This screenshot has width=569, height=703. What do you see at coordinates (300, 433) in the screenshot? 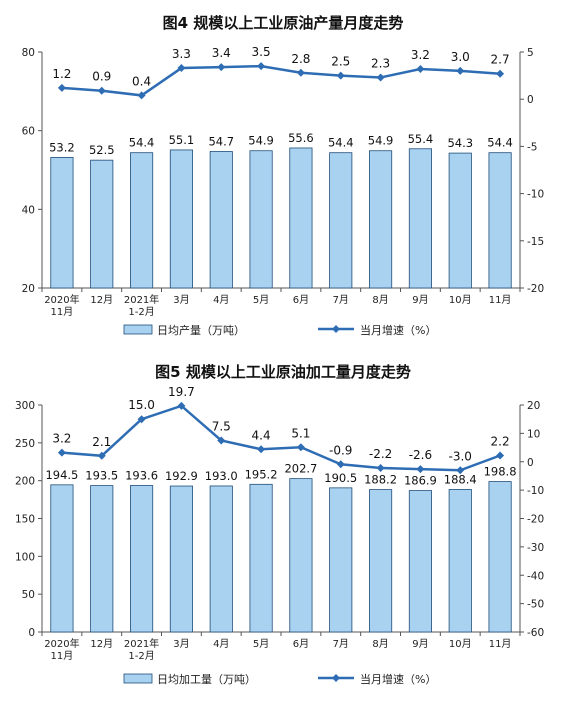
I see `line-value-label: 5.1` at bounding box center [300, 433].